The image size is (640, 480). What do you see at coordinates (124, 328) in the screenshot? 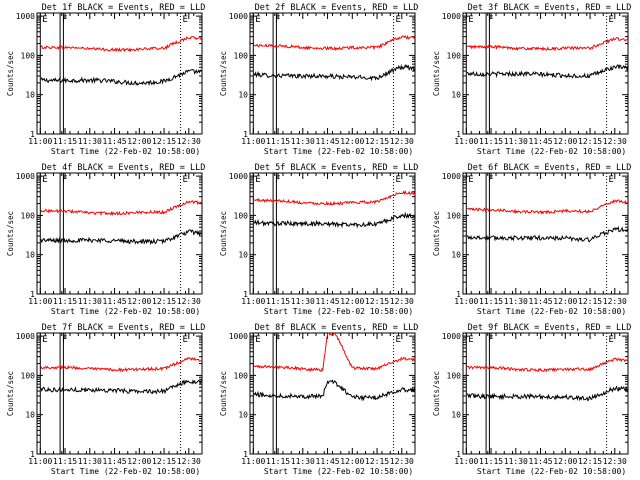
I see `panel-title: Det 7f BLACK = Events, RED = LLD` at bounding box center [124, 328].